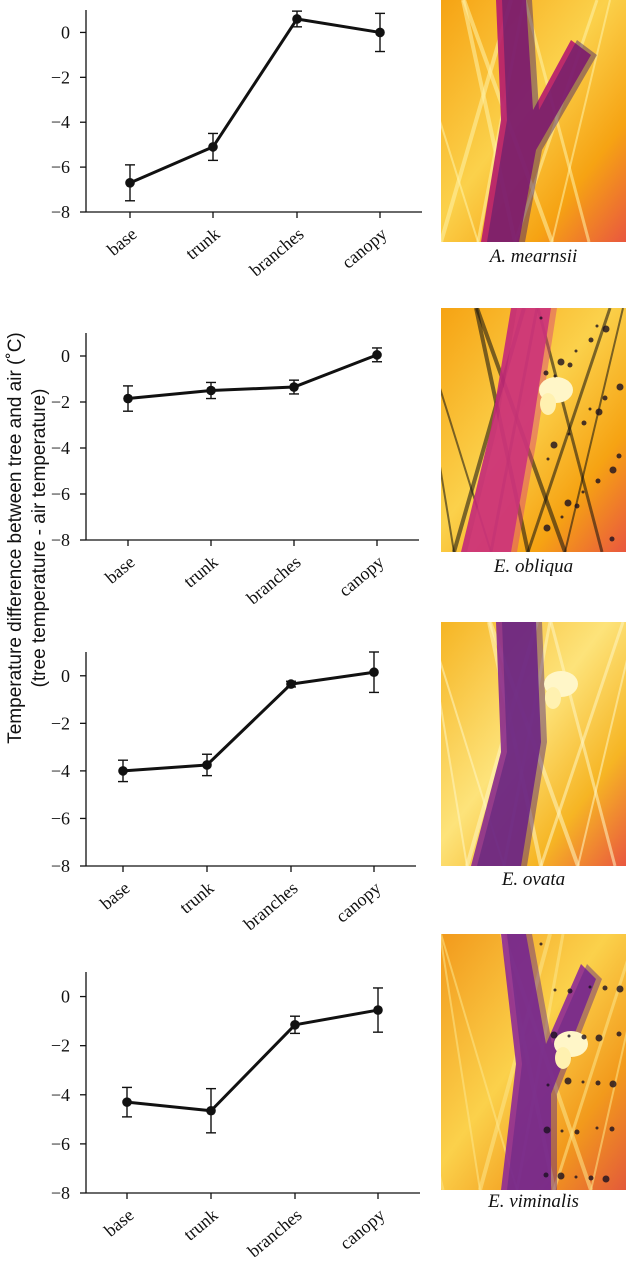 The width and height of the screenshot is (630, 1279). Describe the element at coordinates (533, 879) in the screenshot. I see `species-caption: E. ovata` at that location.